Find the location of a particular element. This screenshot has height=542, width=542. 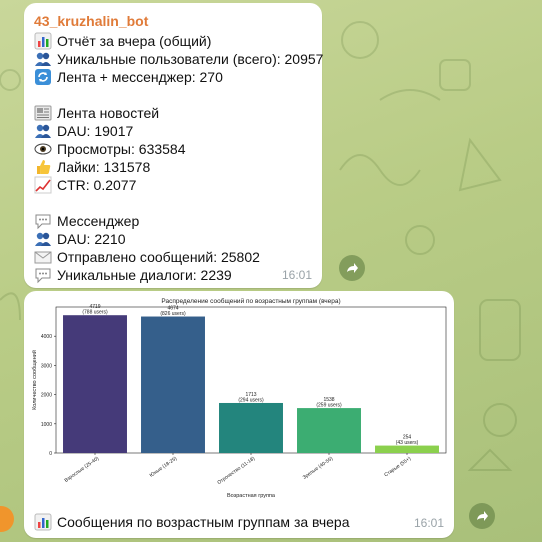

report-line: Лента новостей is located at coordinates (96, 113).